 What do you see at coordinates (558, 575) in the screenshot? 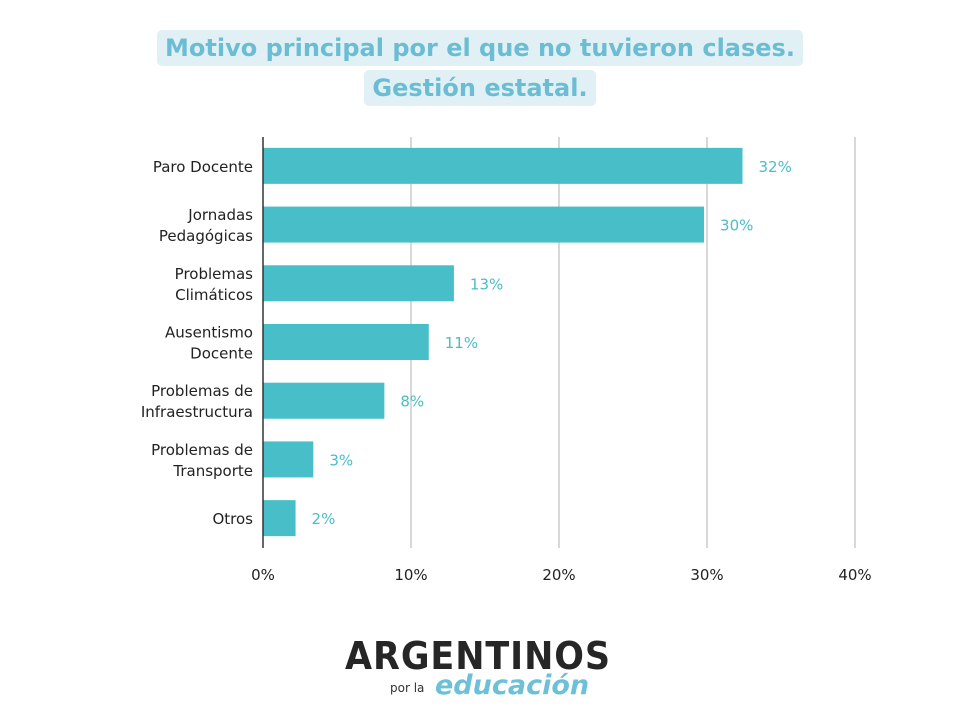
I see `x-tick-label: 20%` at bounding box center [558, 575].